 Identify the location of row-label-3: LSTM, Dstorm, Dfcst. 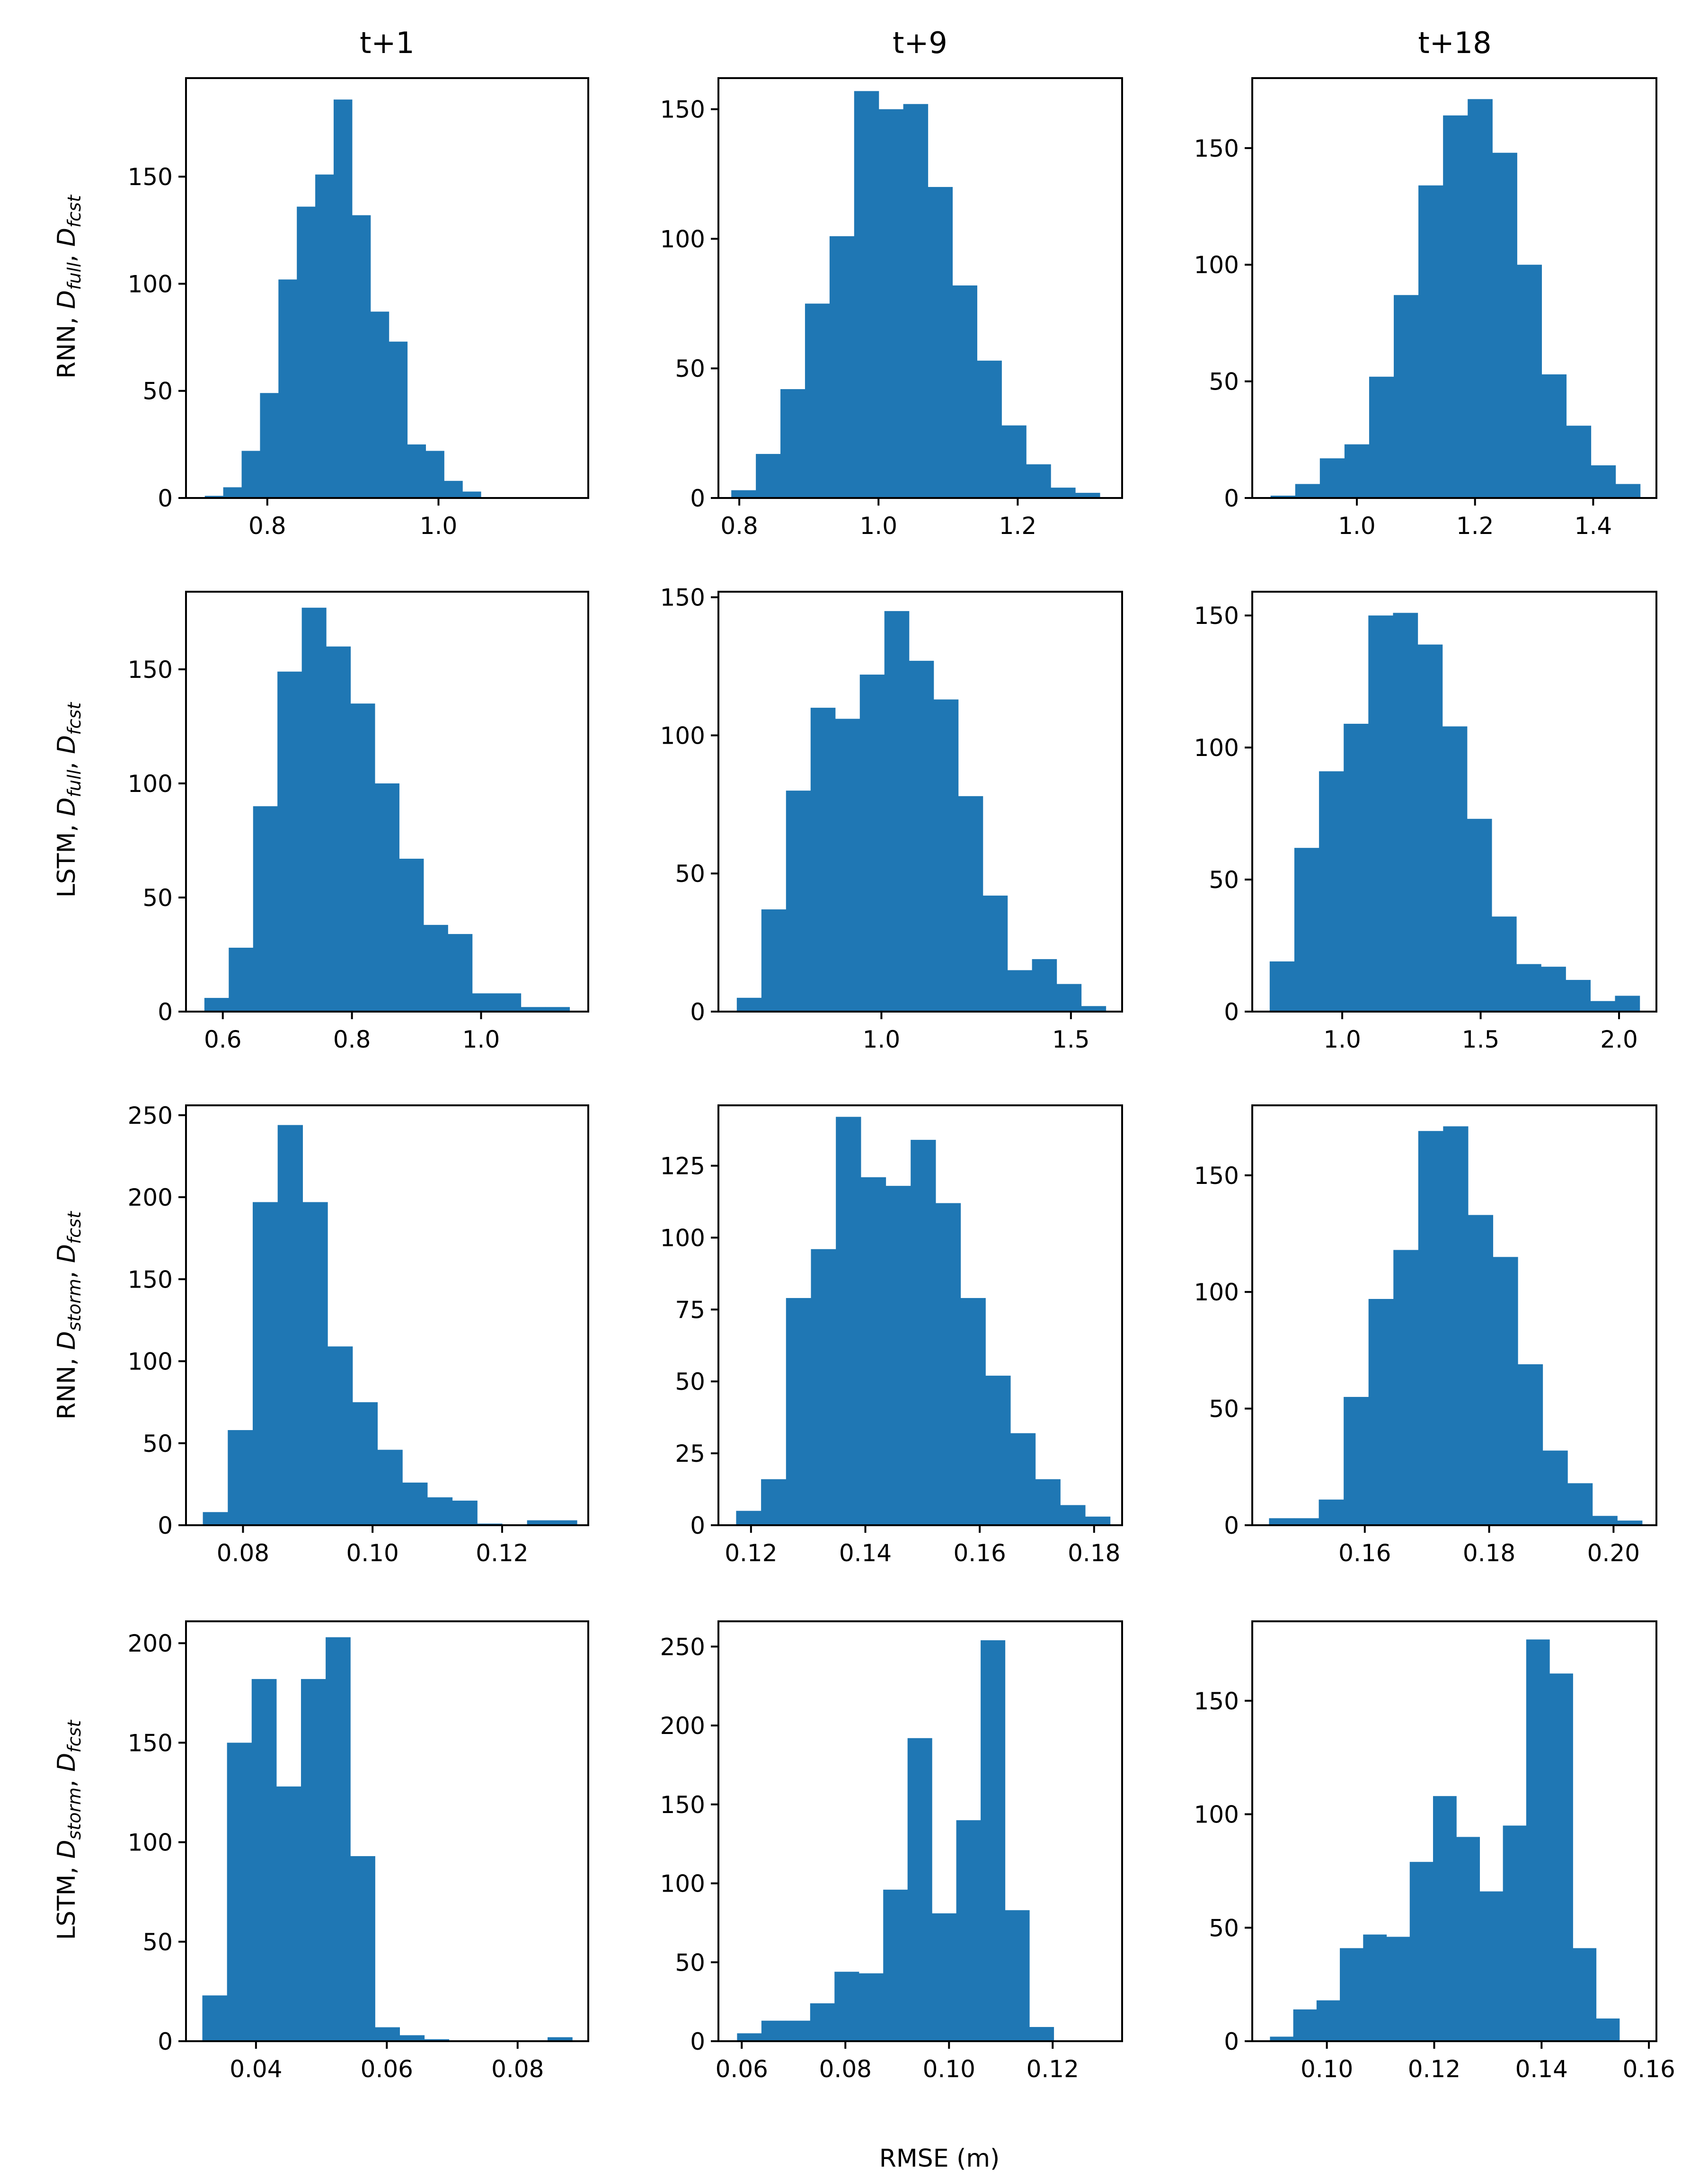
(69, 1829).